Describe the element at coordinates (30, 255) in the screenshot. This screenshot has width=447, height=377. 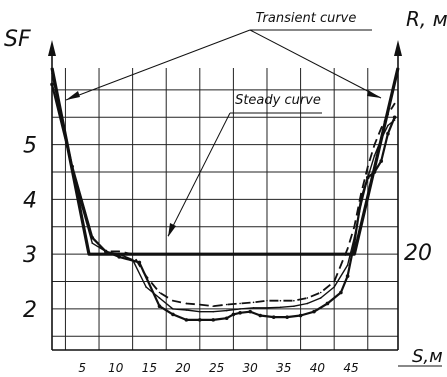
I see `y-tick-label-left: 3` at that location.